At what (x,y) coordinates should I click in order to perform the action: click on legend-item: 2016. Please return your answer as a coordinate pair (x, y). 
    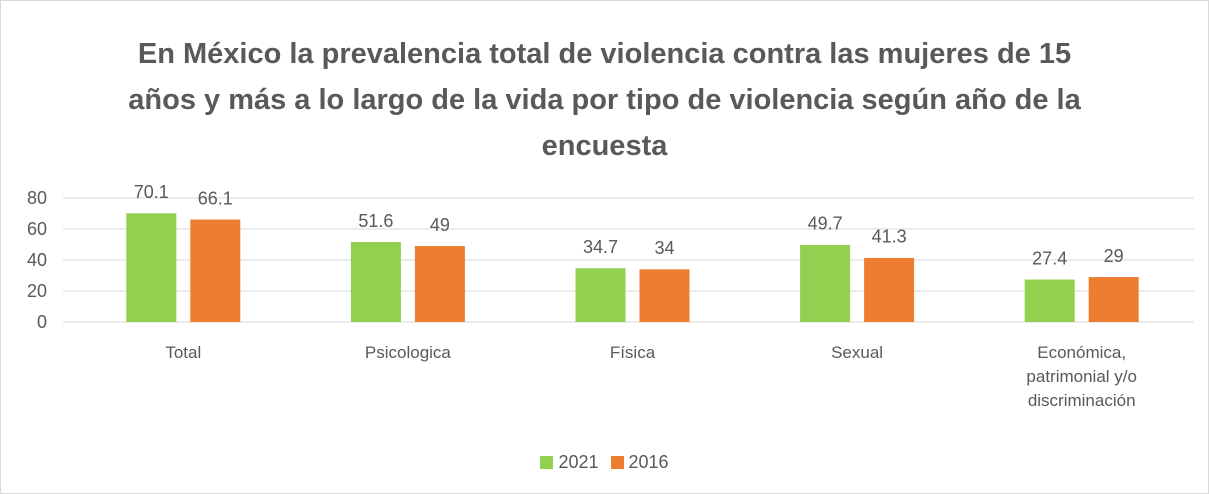
    Looking at the image, I should click on (639, 462).